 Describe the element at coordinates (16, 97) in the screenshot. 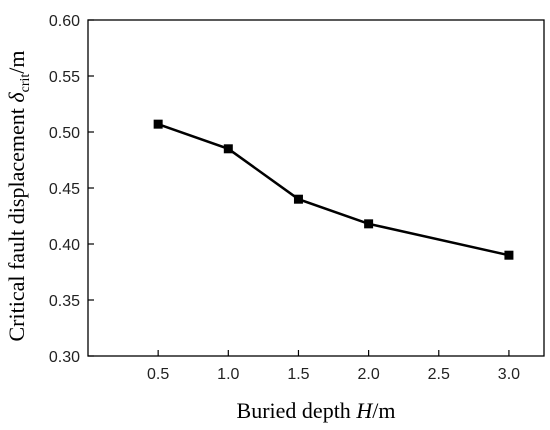

I see `y-axis-title-symbol: δ` at that location.